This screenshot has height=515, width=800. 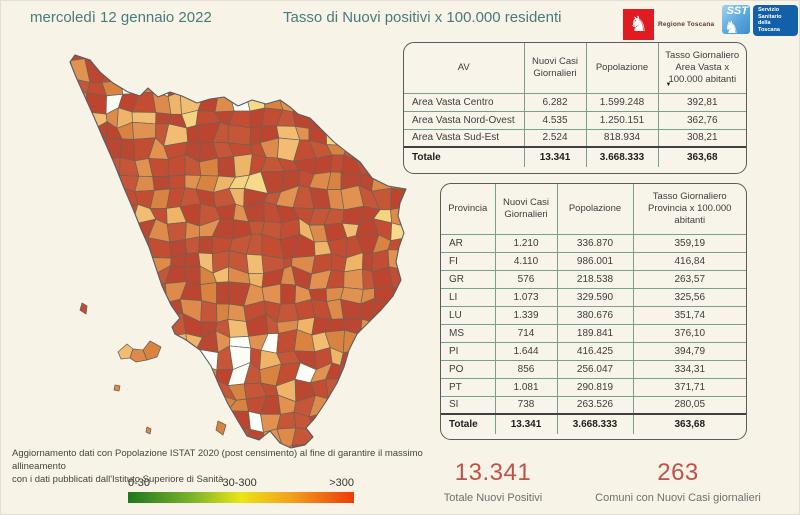 I want to click on table-row: LU 1.339 380.676 351,74, so click(x=593, y=315).